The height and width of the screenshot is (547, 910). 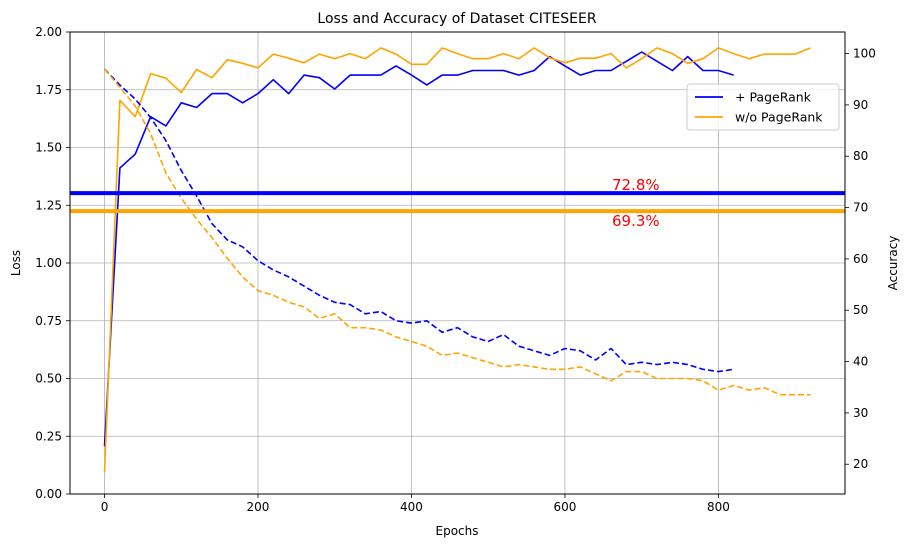 What do you see at coordinates (636, 185) in the screenshot?
I see `annotation-pagerank-accuracy: 72.8%` at bounding box center [636, 185].